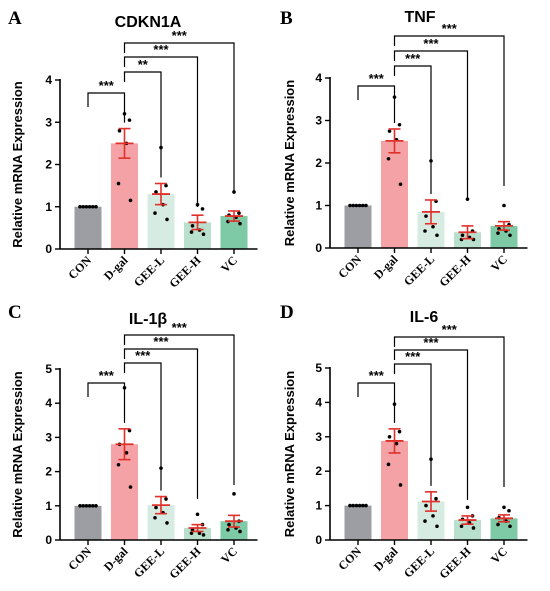 Image resolution: width=550 pixels, height=591 pixels. I want to click on panel-letter: D, so click(287, 312).